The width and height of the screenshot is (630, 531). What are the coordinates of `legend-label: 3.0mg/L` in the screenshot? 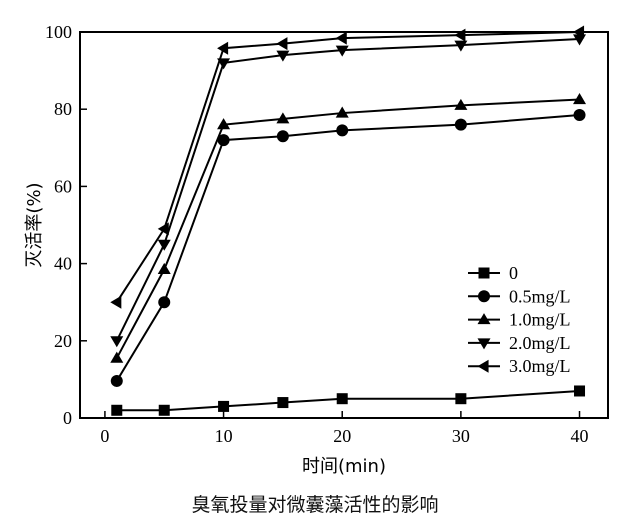 It's located at (540, 366).